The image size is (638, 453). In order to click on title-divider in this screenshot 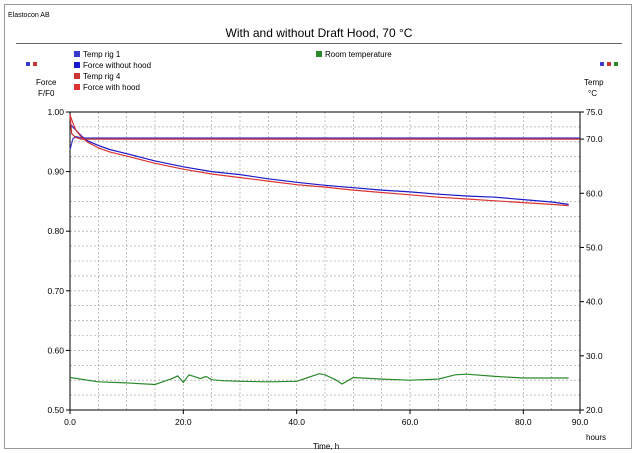, I will do `click(319, 43)`.